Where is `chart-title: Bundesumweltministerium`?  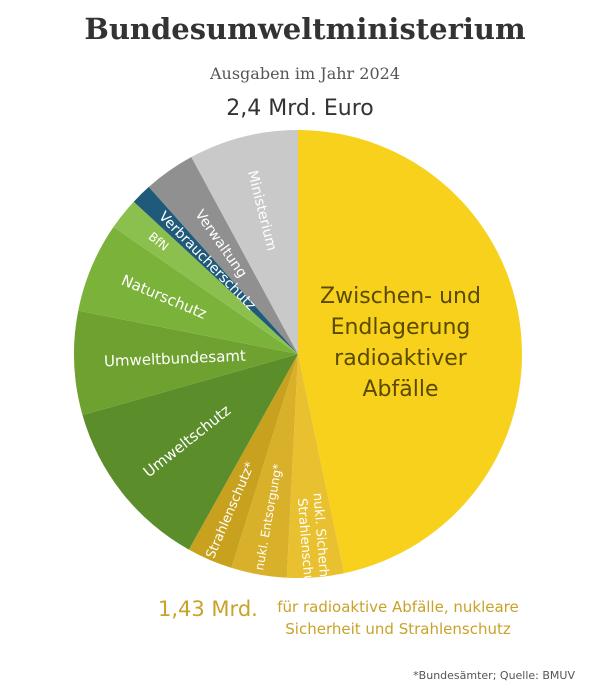 chart-title: Bundesumweltministerium is located at coordinates (305, 29).